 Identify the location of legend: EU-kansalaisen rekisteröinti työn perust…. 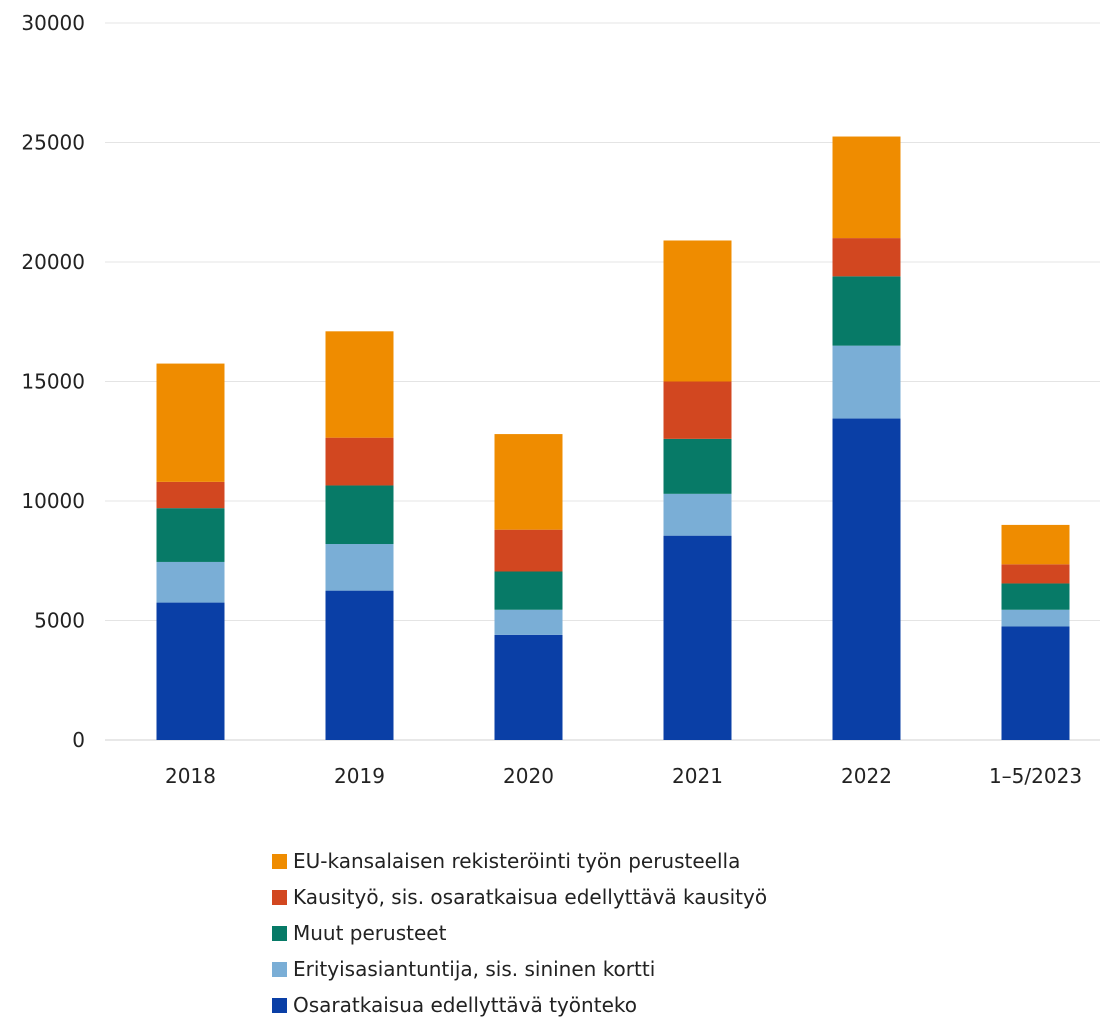
(519, 933).